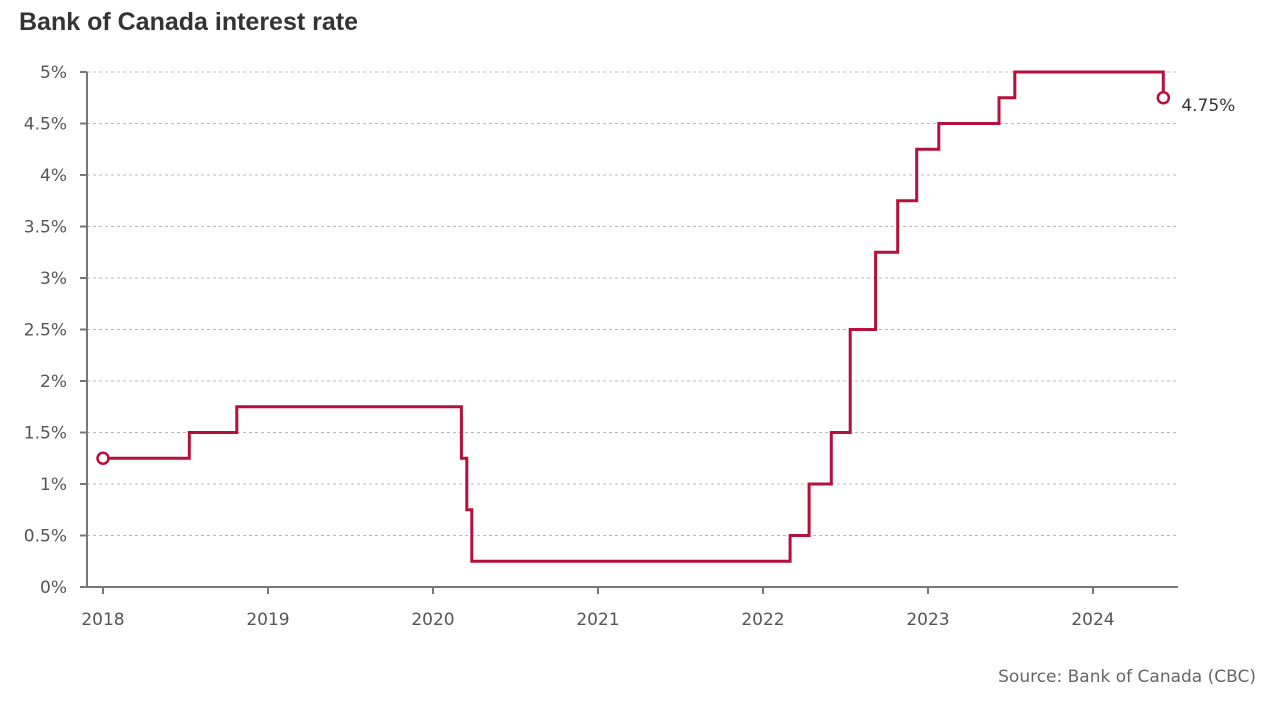 The image size is (1272, 705). I want to click on y-tick-label: 0.5%, so click(45, 537).